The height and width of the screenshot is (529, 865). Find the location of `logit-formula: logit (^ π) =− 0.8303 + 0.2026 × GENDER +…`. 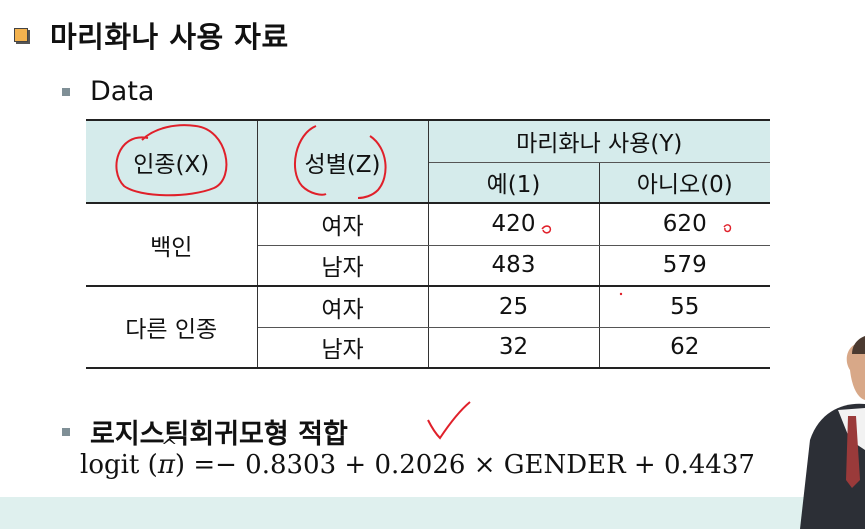

logit-formula: logit (^ π) =− 0.8303 + 0.2026 × GENDER +… is located at coordinates (417, 457).